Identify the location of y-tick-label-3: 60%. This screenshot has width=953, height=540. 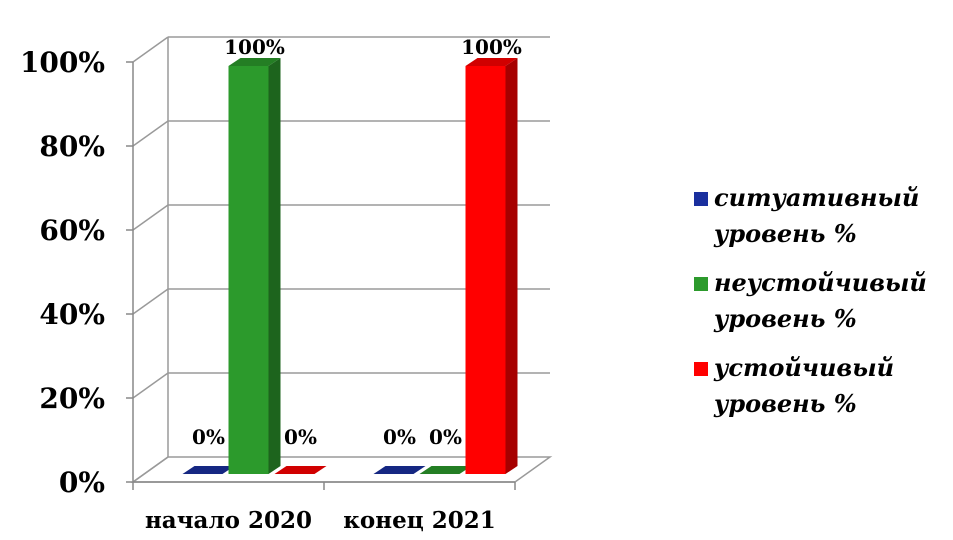
(72, 230).